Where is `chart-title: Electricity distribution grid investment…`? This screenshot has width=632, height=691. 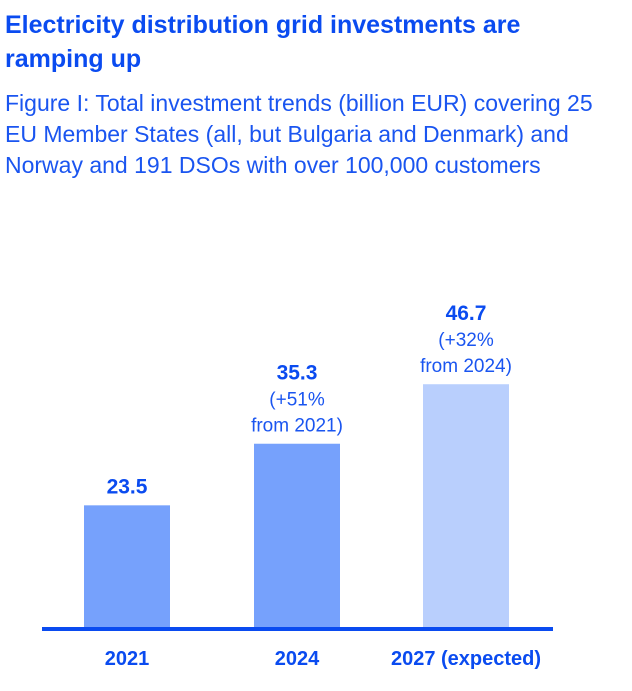 chart-title: Electricity distribution grid investment… is located at coordinates (263, 42).